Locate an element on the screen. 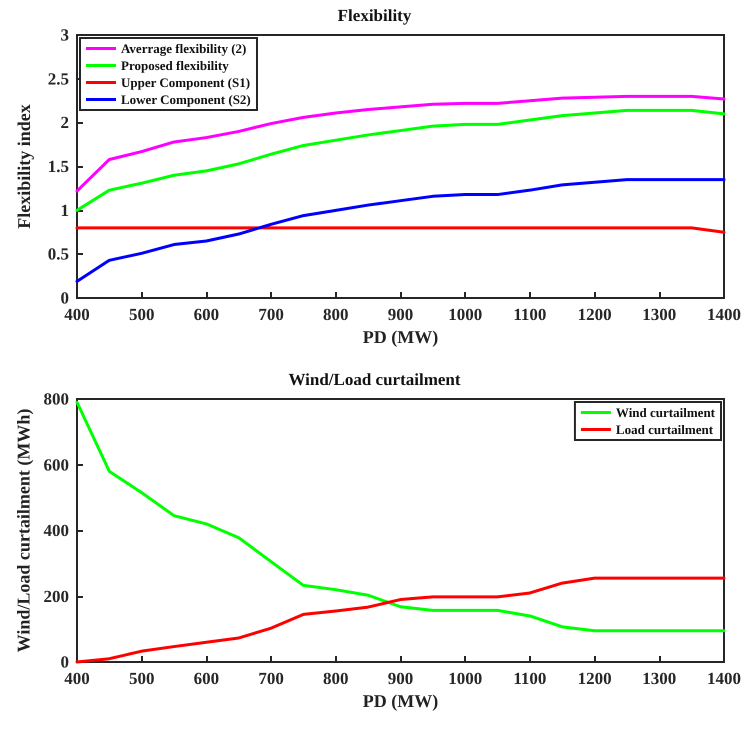 The height and width of the screenshot is (729, 749). legend-label: Lower Component (S2) is located at coordinates (186, 99).